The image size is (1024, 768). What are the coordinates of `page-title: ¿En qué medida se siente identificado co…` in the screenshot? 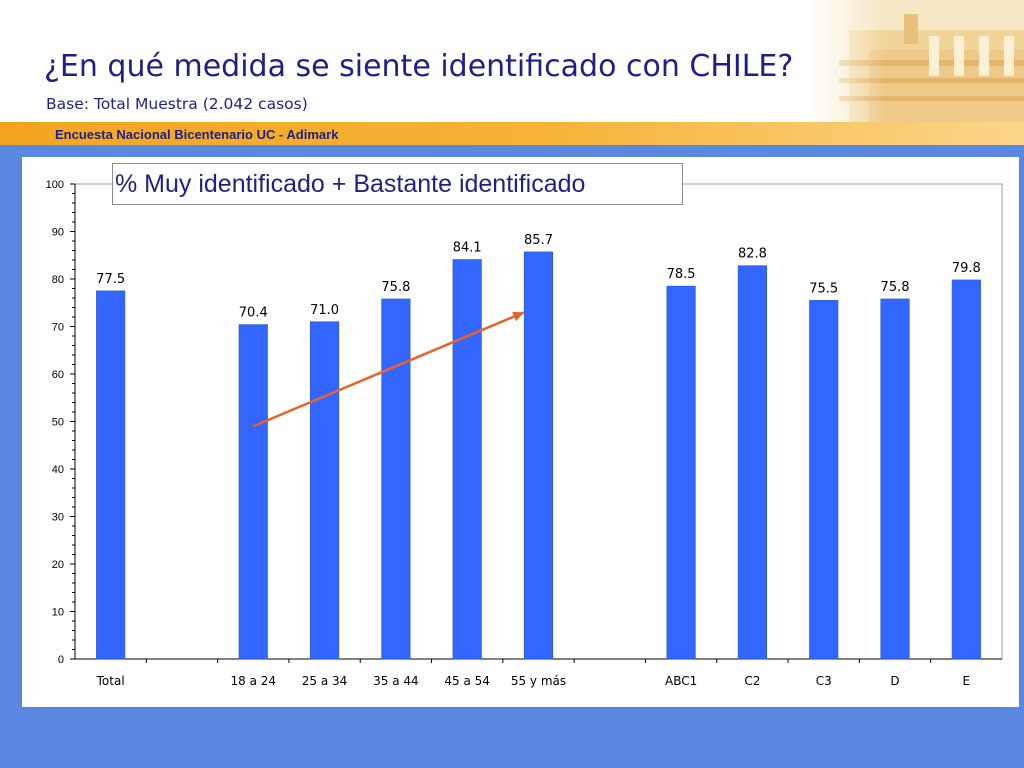 It's located at (419, 66).